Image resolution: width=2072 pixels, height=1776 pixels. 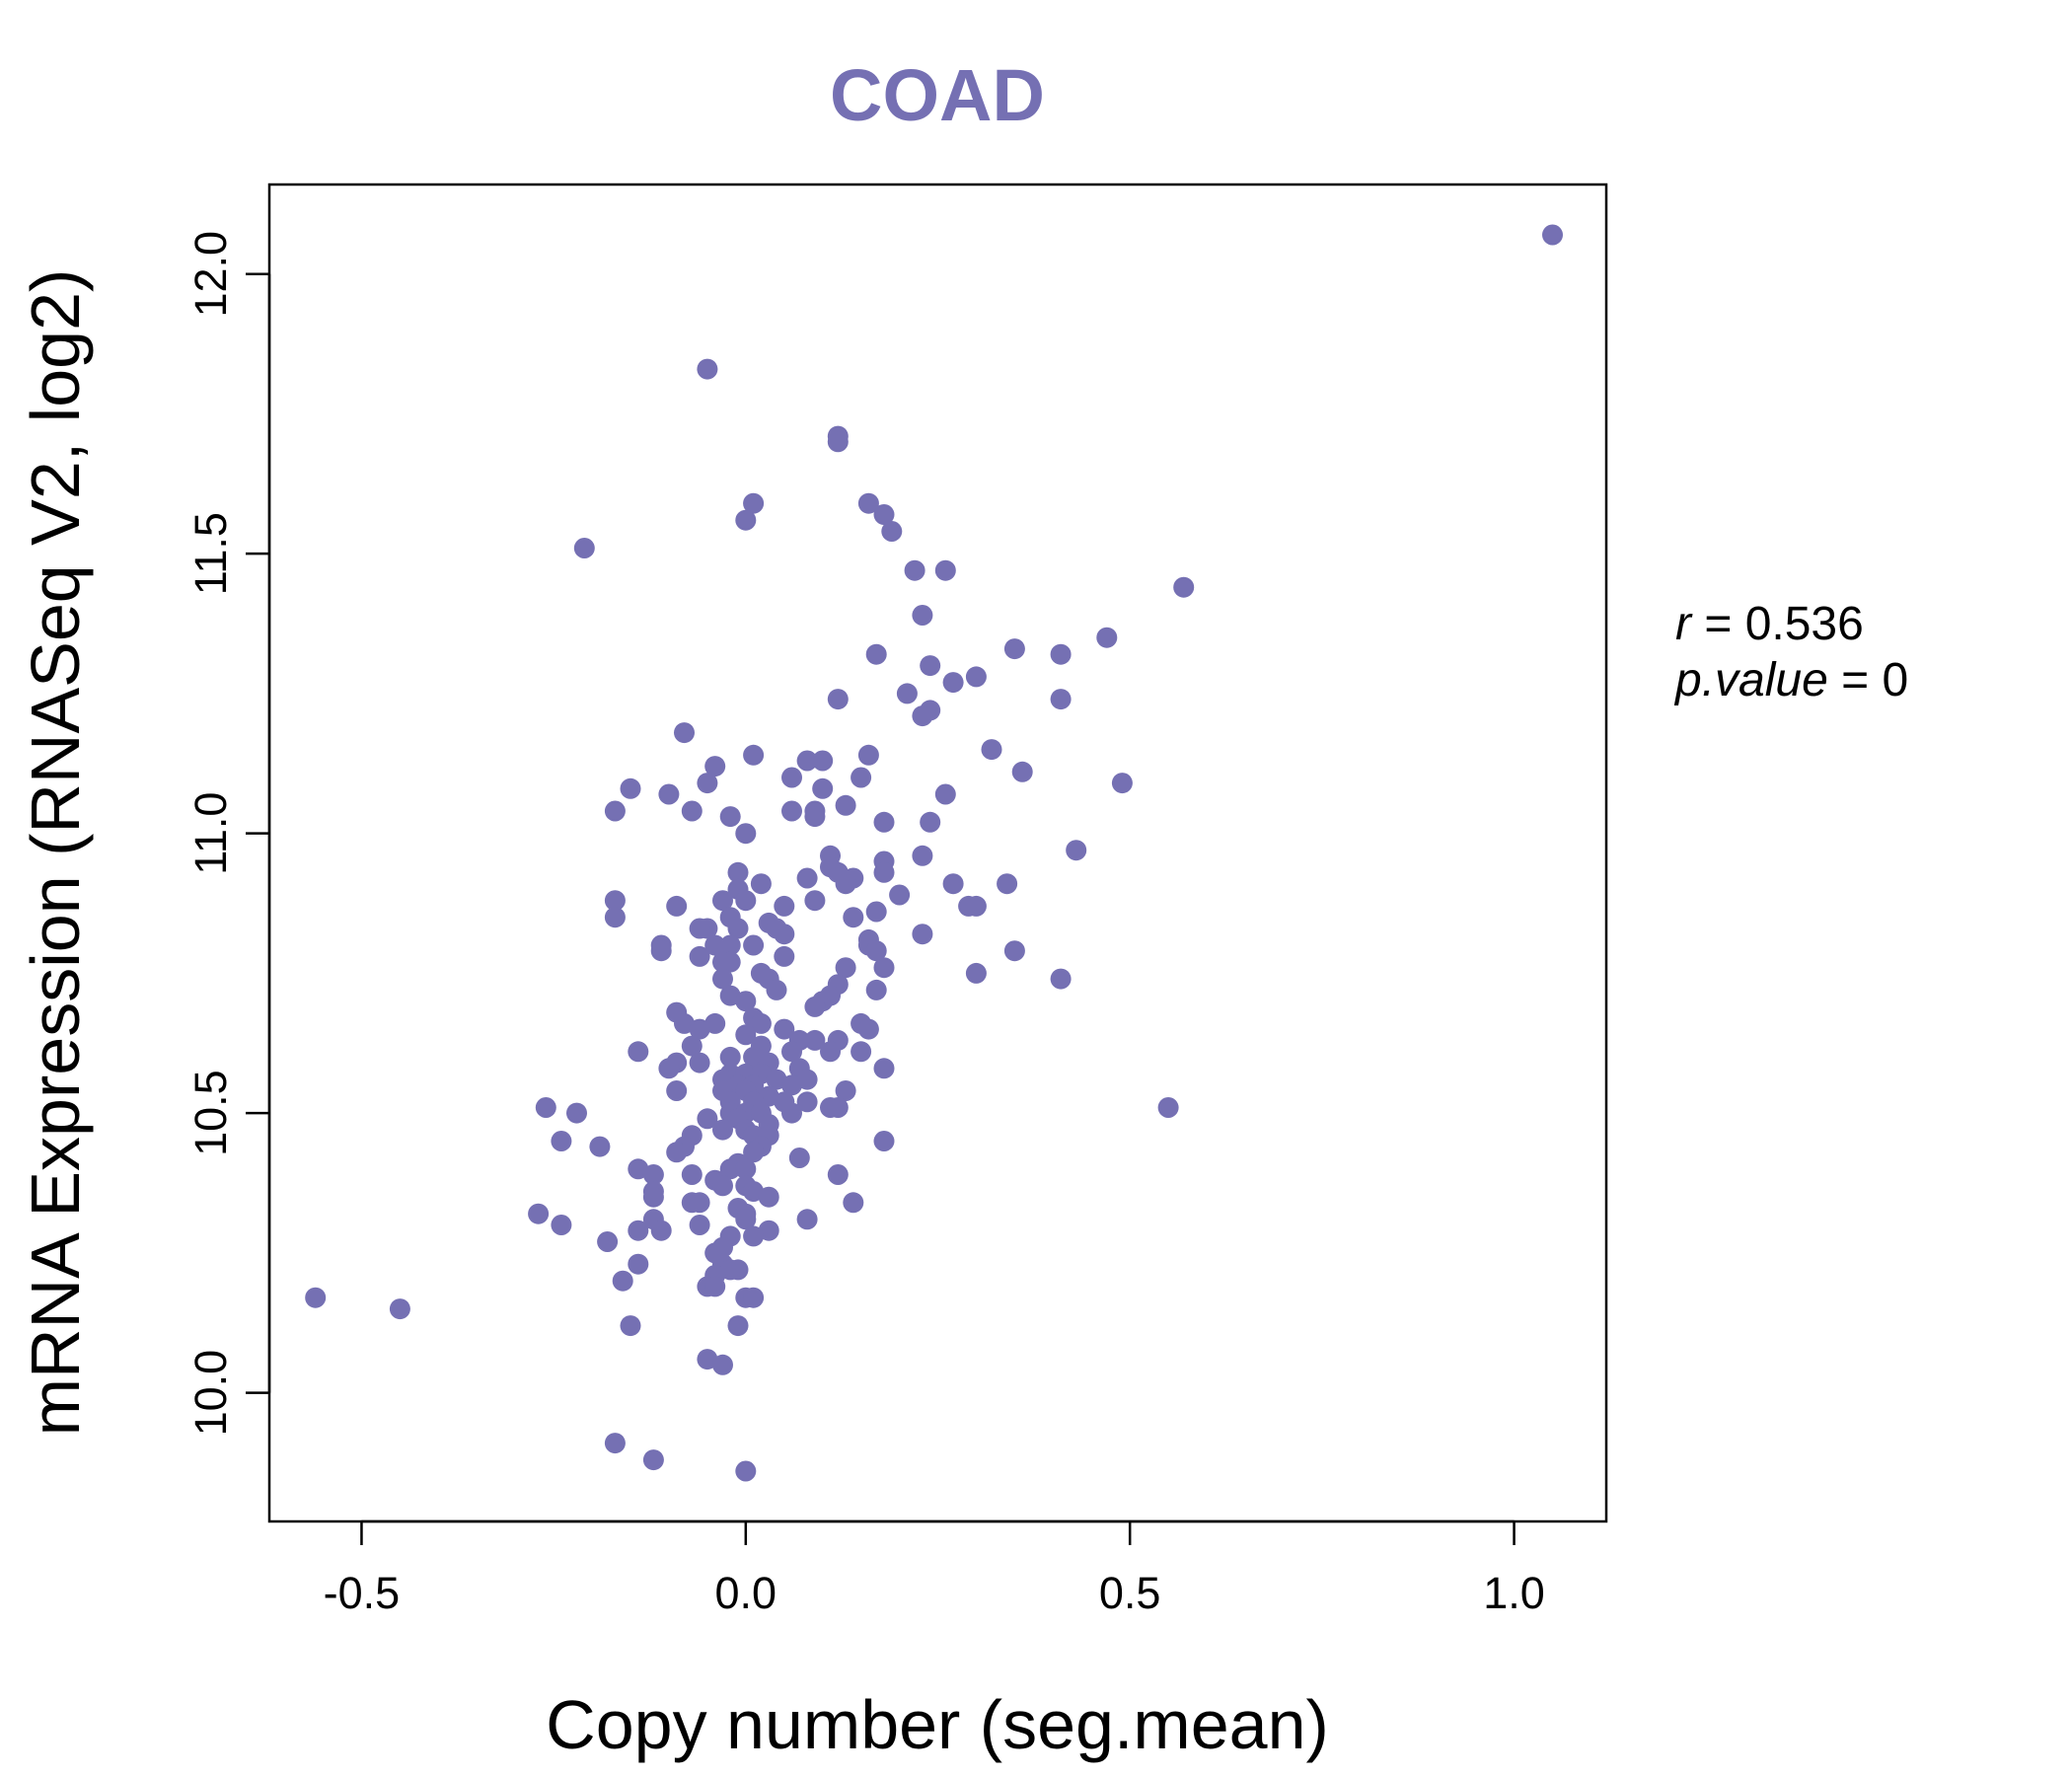 I want to click on chart-title: COAD, so click(x=938, y=95).